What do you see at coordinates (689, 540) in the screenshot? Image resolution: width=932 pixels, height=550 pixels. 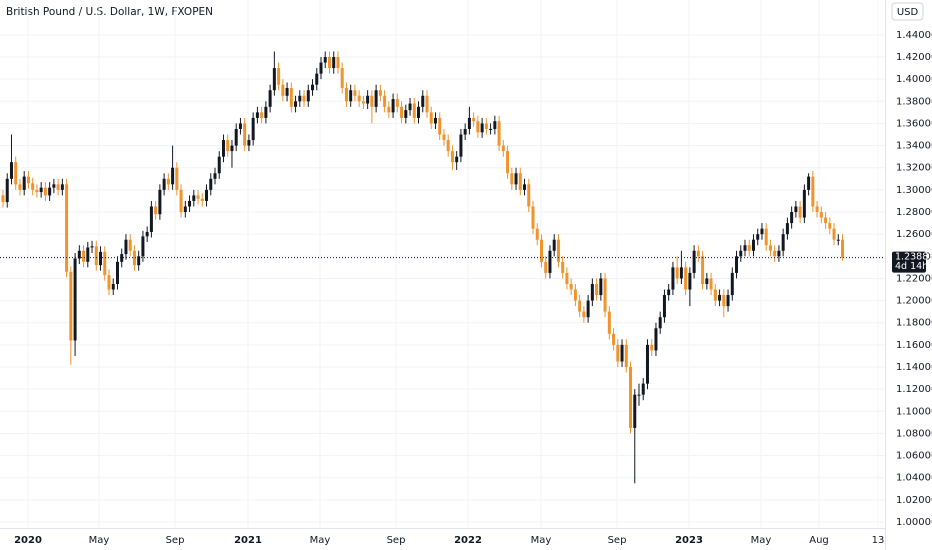 I see `x-tick-label: 2023` at bounding box center [689, 540].